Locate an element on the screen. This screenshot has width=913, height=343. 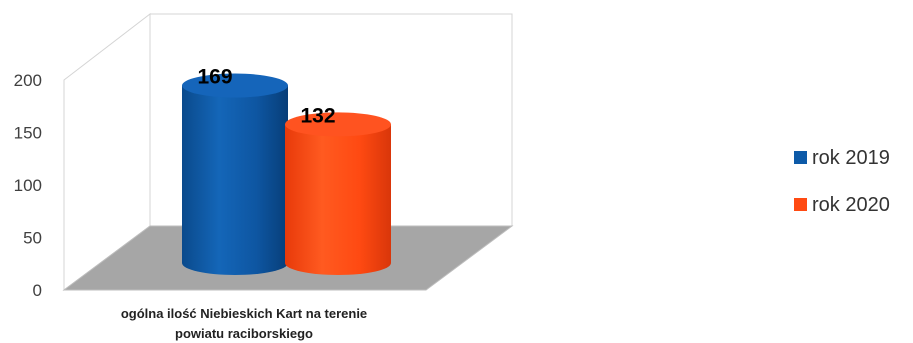
category-label-line-2: powiatu raciborskiego is located at coordinates (244, 333).